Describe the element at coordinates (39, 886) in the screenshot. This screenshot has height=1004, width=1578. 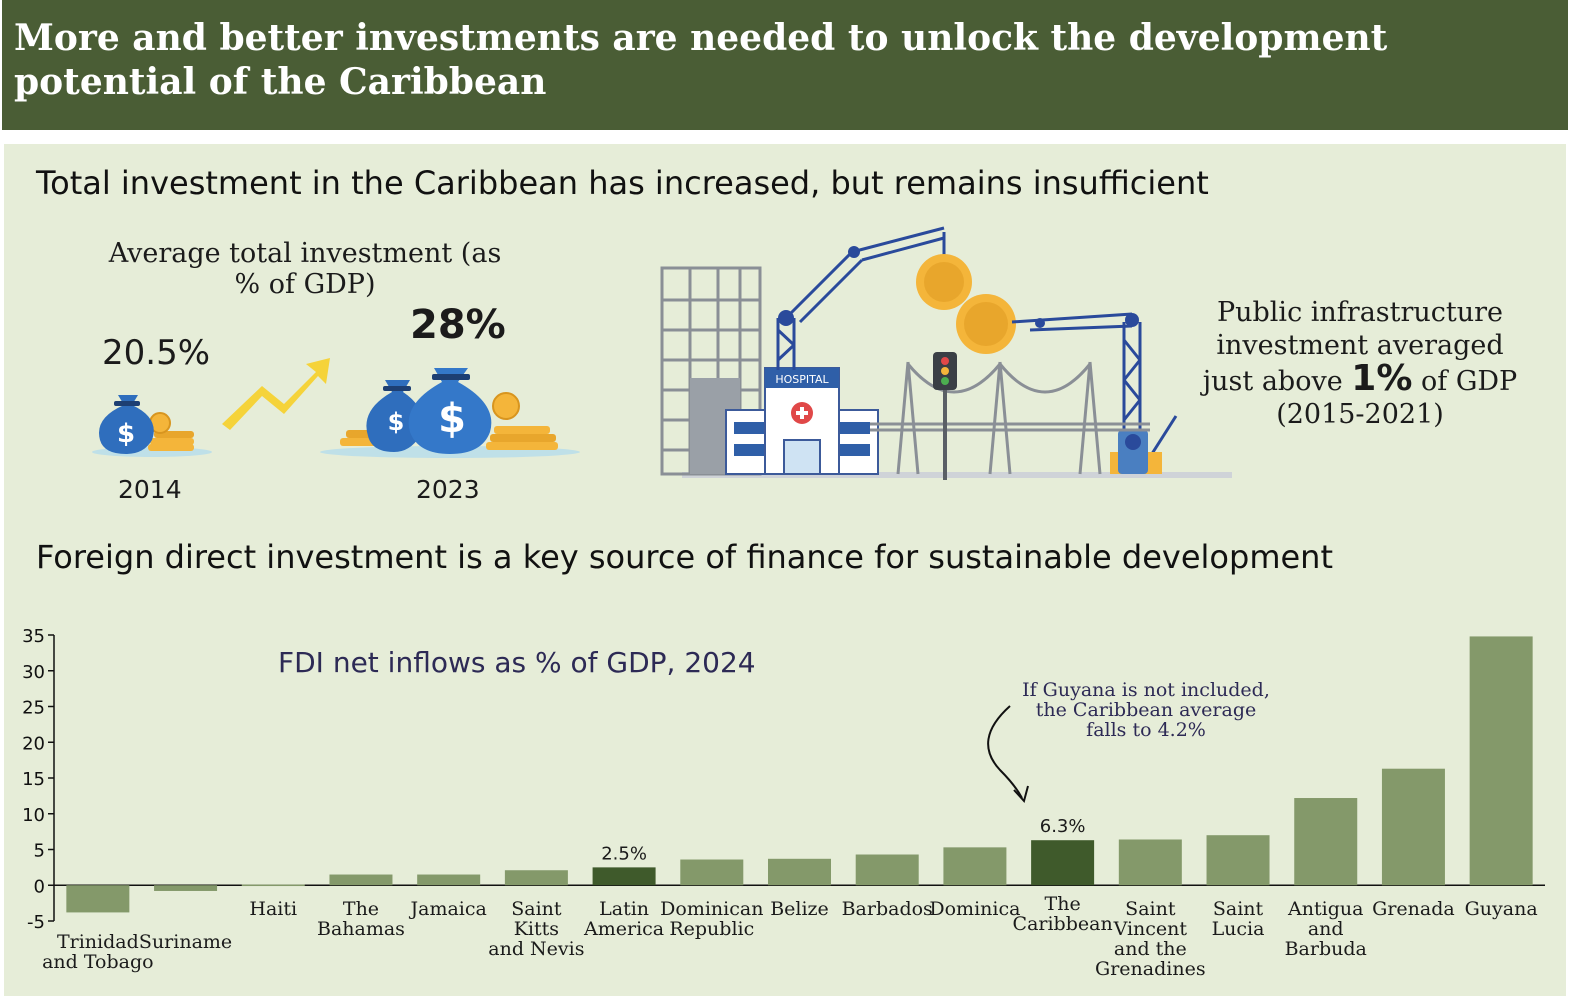
I see `y-tick-label: 0` at that location.